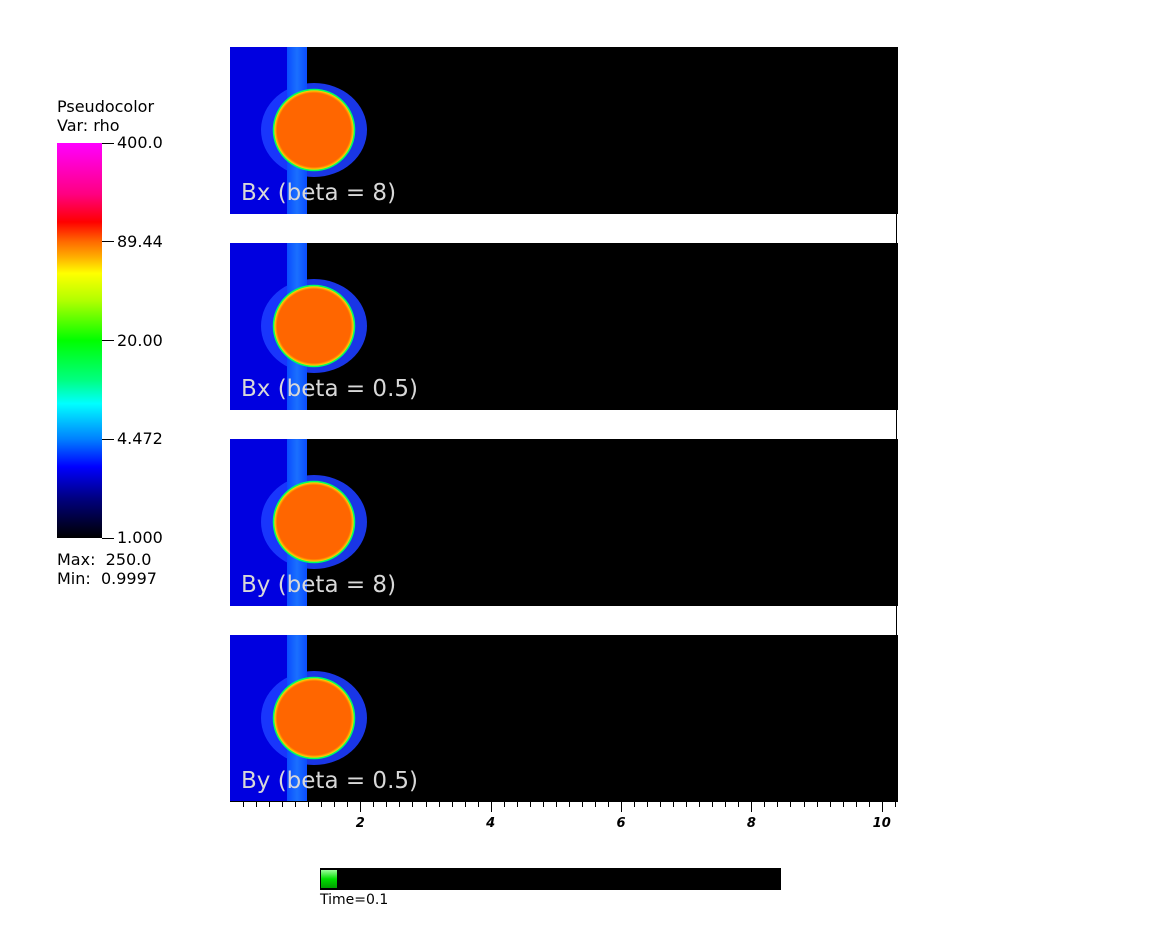  Describe the element at coordinates (140, 241) in the screenshot. I see `colorbar-tick-label: 89.44` at that location.